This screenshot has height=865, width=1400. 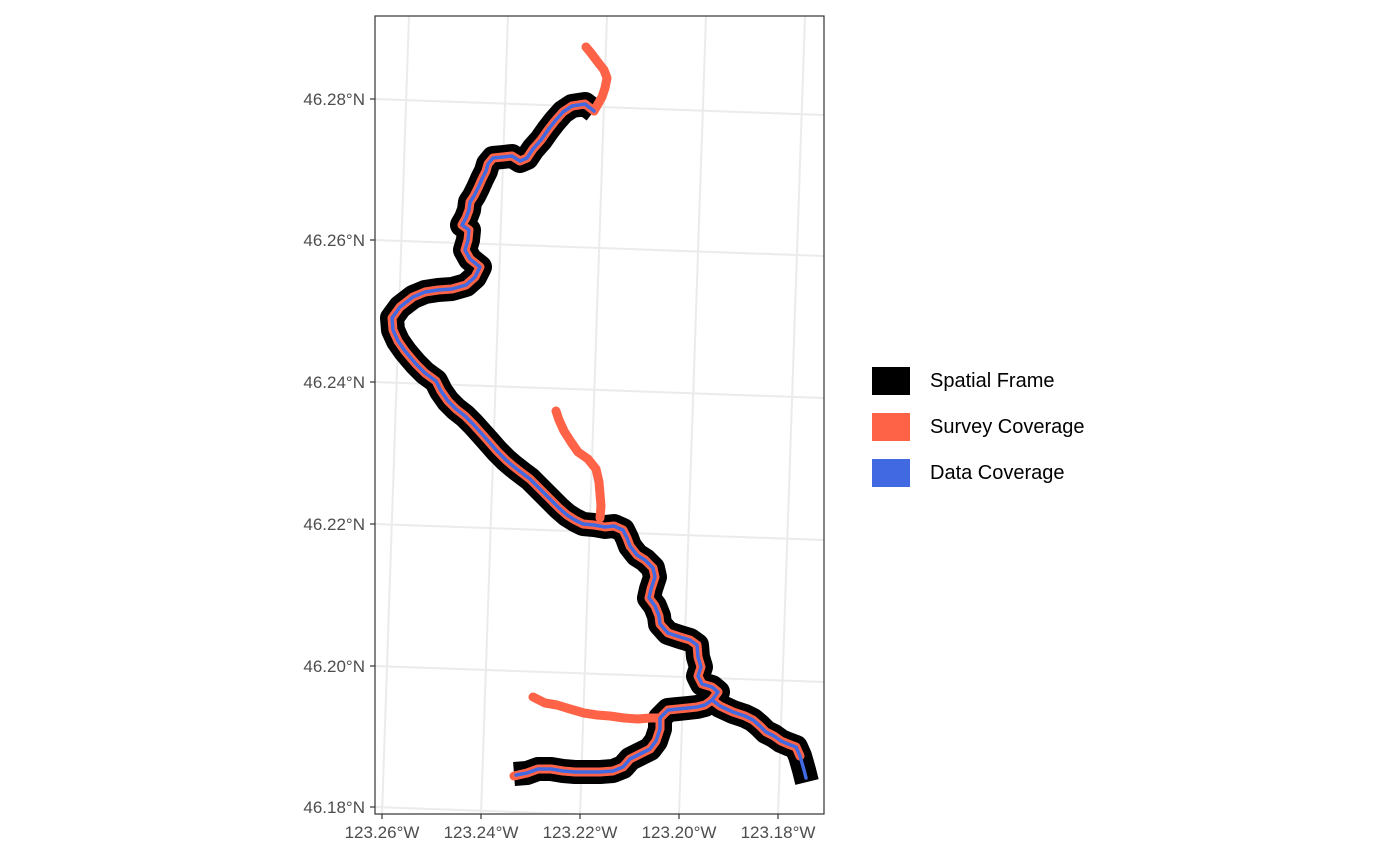 I want to click on legend-item-survey-coverage: Survey Coverage, so click(x=978, y=427).